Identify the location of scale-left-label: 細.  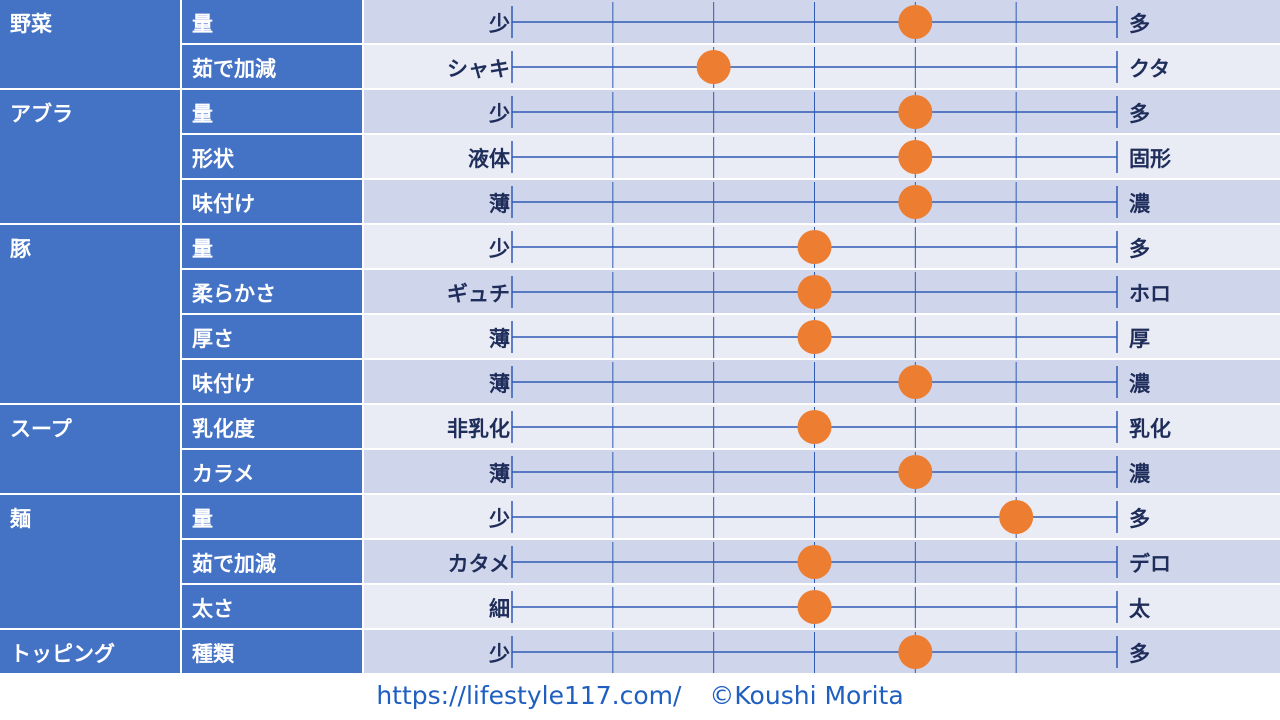
(499, 609).